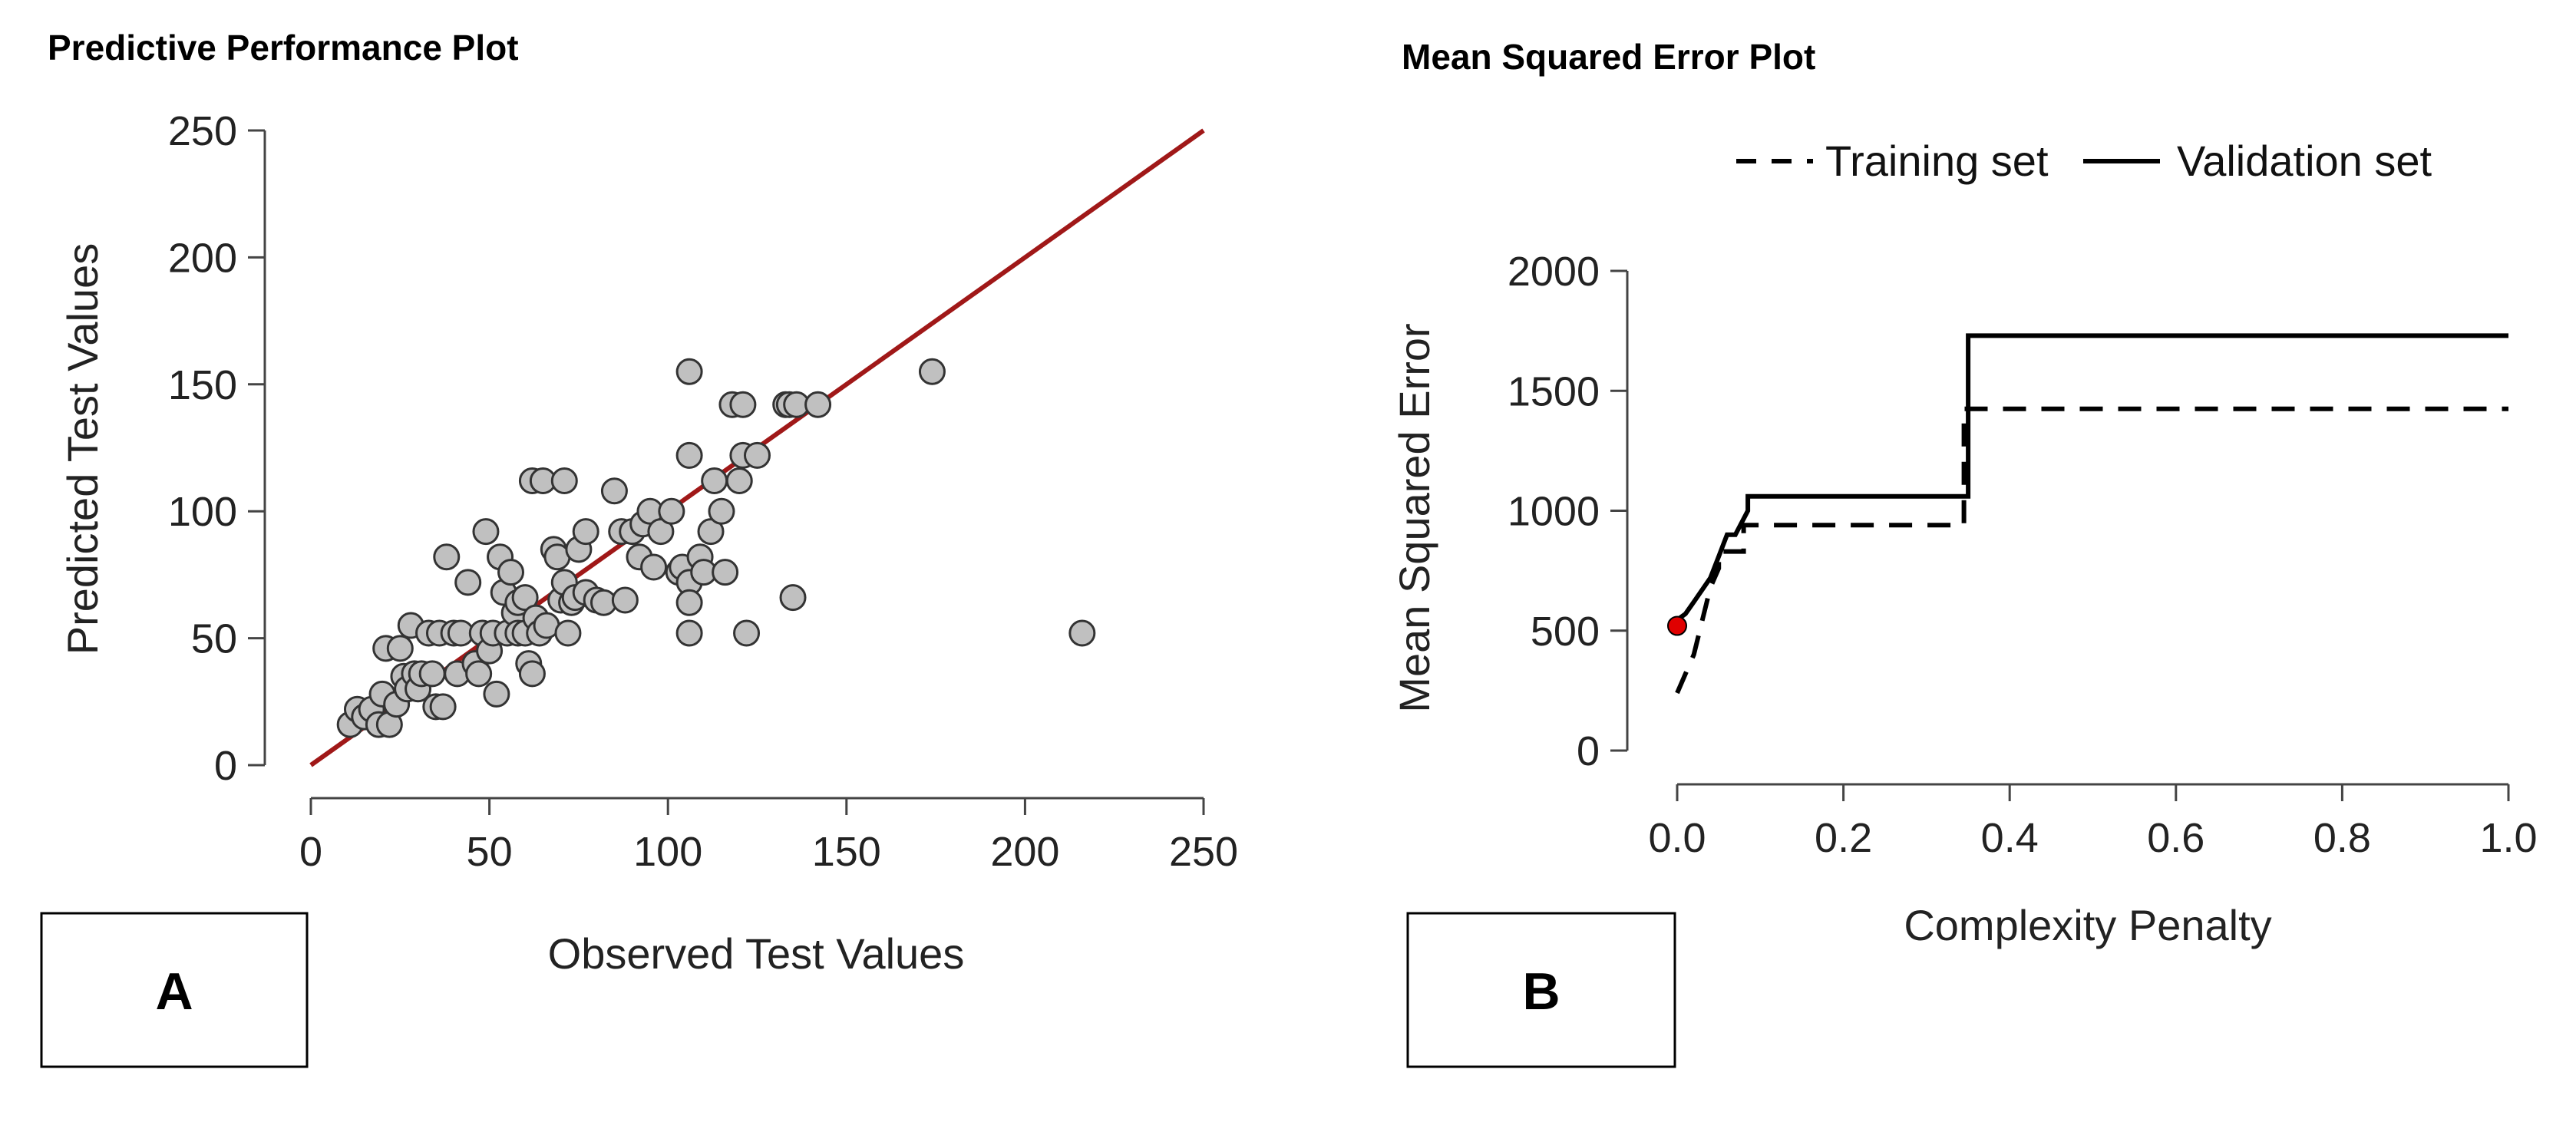 The image size is (2576, 1122). What do you see at coordinates (2092, 477) in the screenshot?
I see `validation-set-line` at bounding box center [2092, 477].